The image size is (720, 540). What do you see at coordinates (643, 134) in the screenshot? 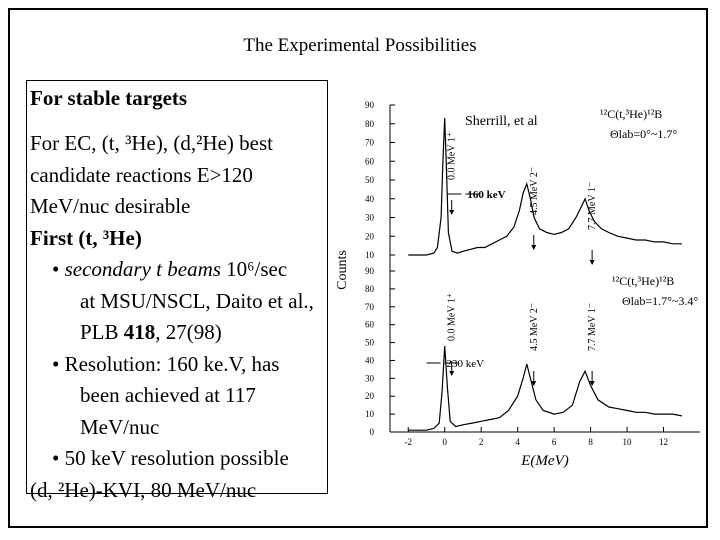
I see `angle-label: Θlab=0°~1.7°` at bounding box center [643, 134].